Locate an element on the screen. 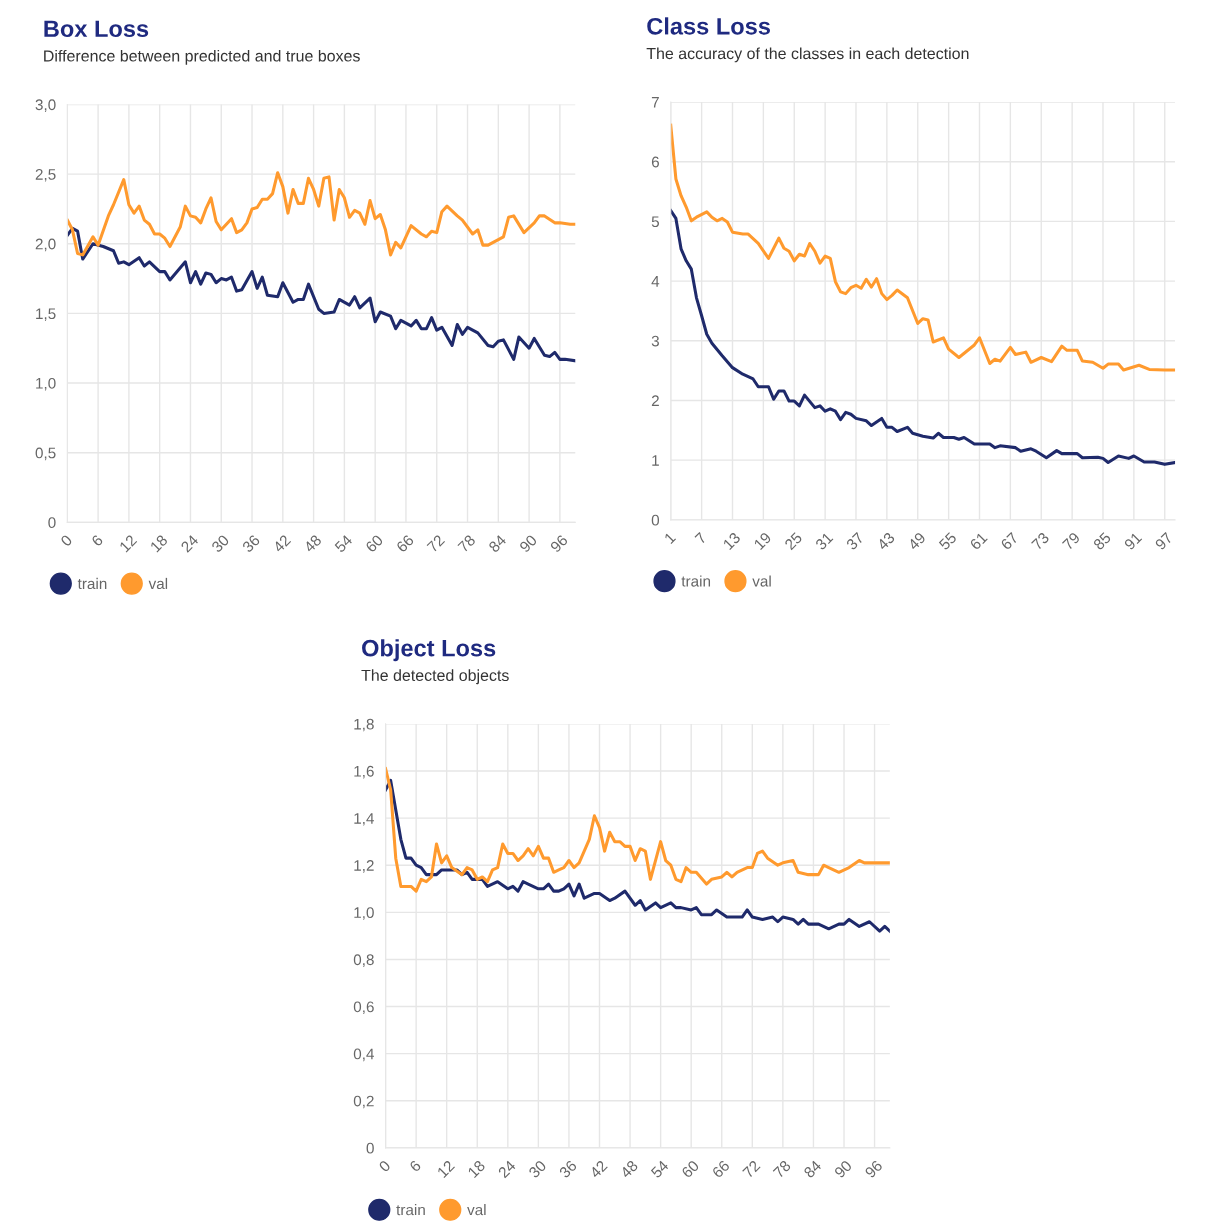 The image size is (1224, 1229). x-tick-label: 79 is located at coordinates (1071, 541).